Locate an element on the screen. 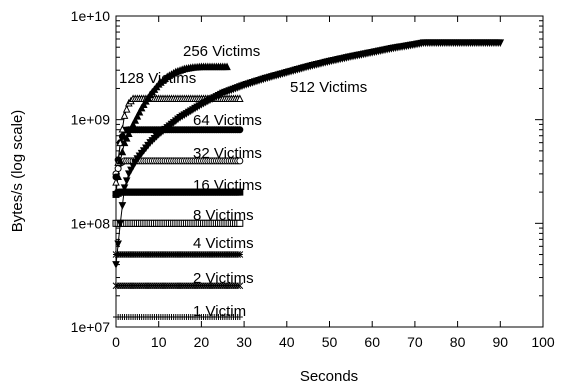  series-label-256-victims: 256 Victims is located at coordinates (221, 51).